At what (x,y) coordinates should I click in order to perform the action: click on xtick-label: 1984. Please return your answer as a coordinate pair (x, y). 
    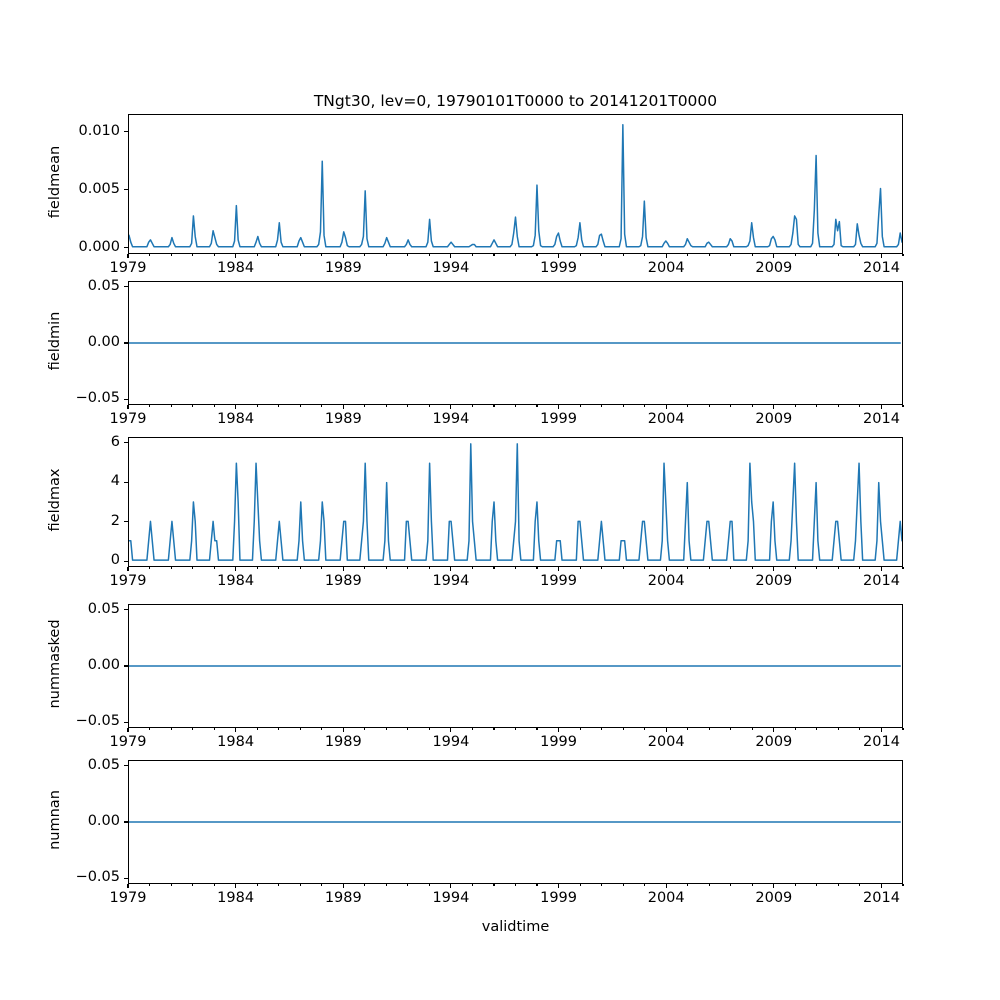
    Looking at the image, I should click on (236, 581).